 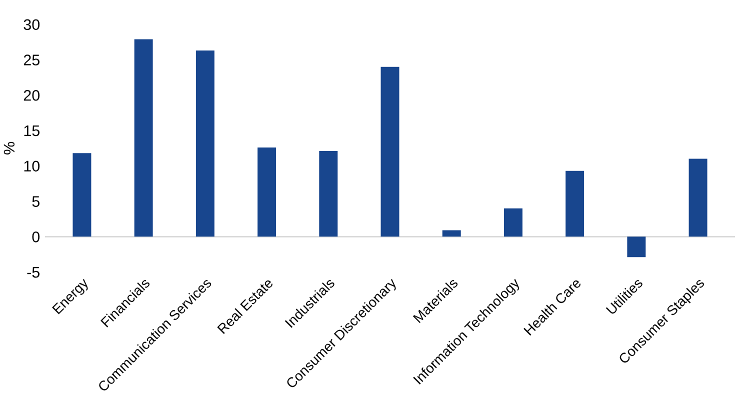 I want to click on y-tick-label: -5, so click(x=33, y=272).